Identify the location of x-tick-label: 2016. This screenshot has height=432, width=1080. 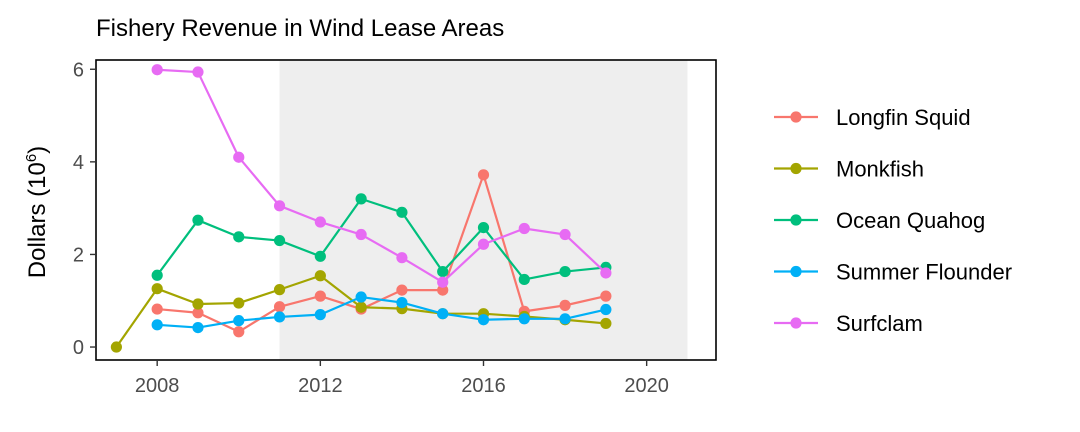
(483, 386).